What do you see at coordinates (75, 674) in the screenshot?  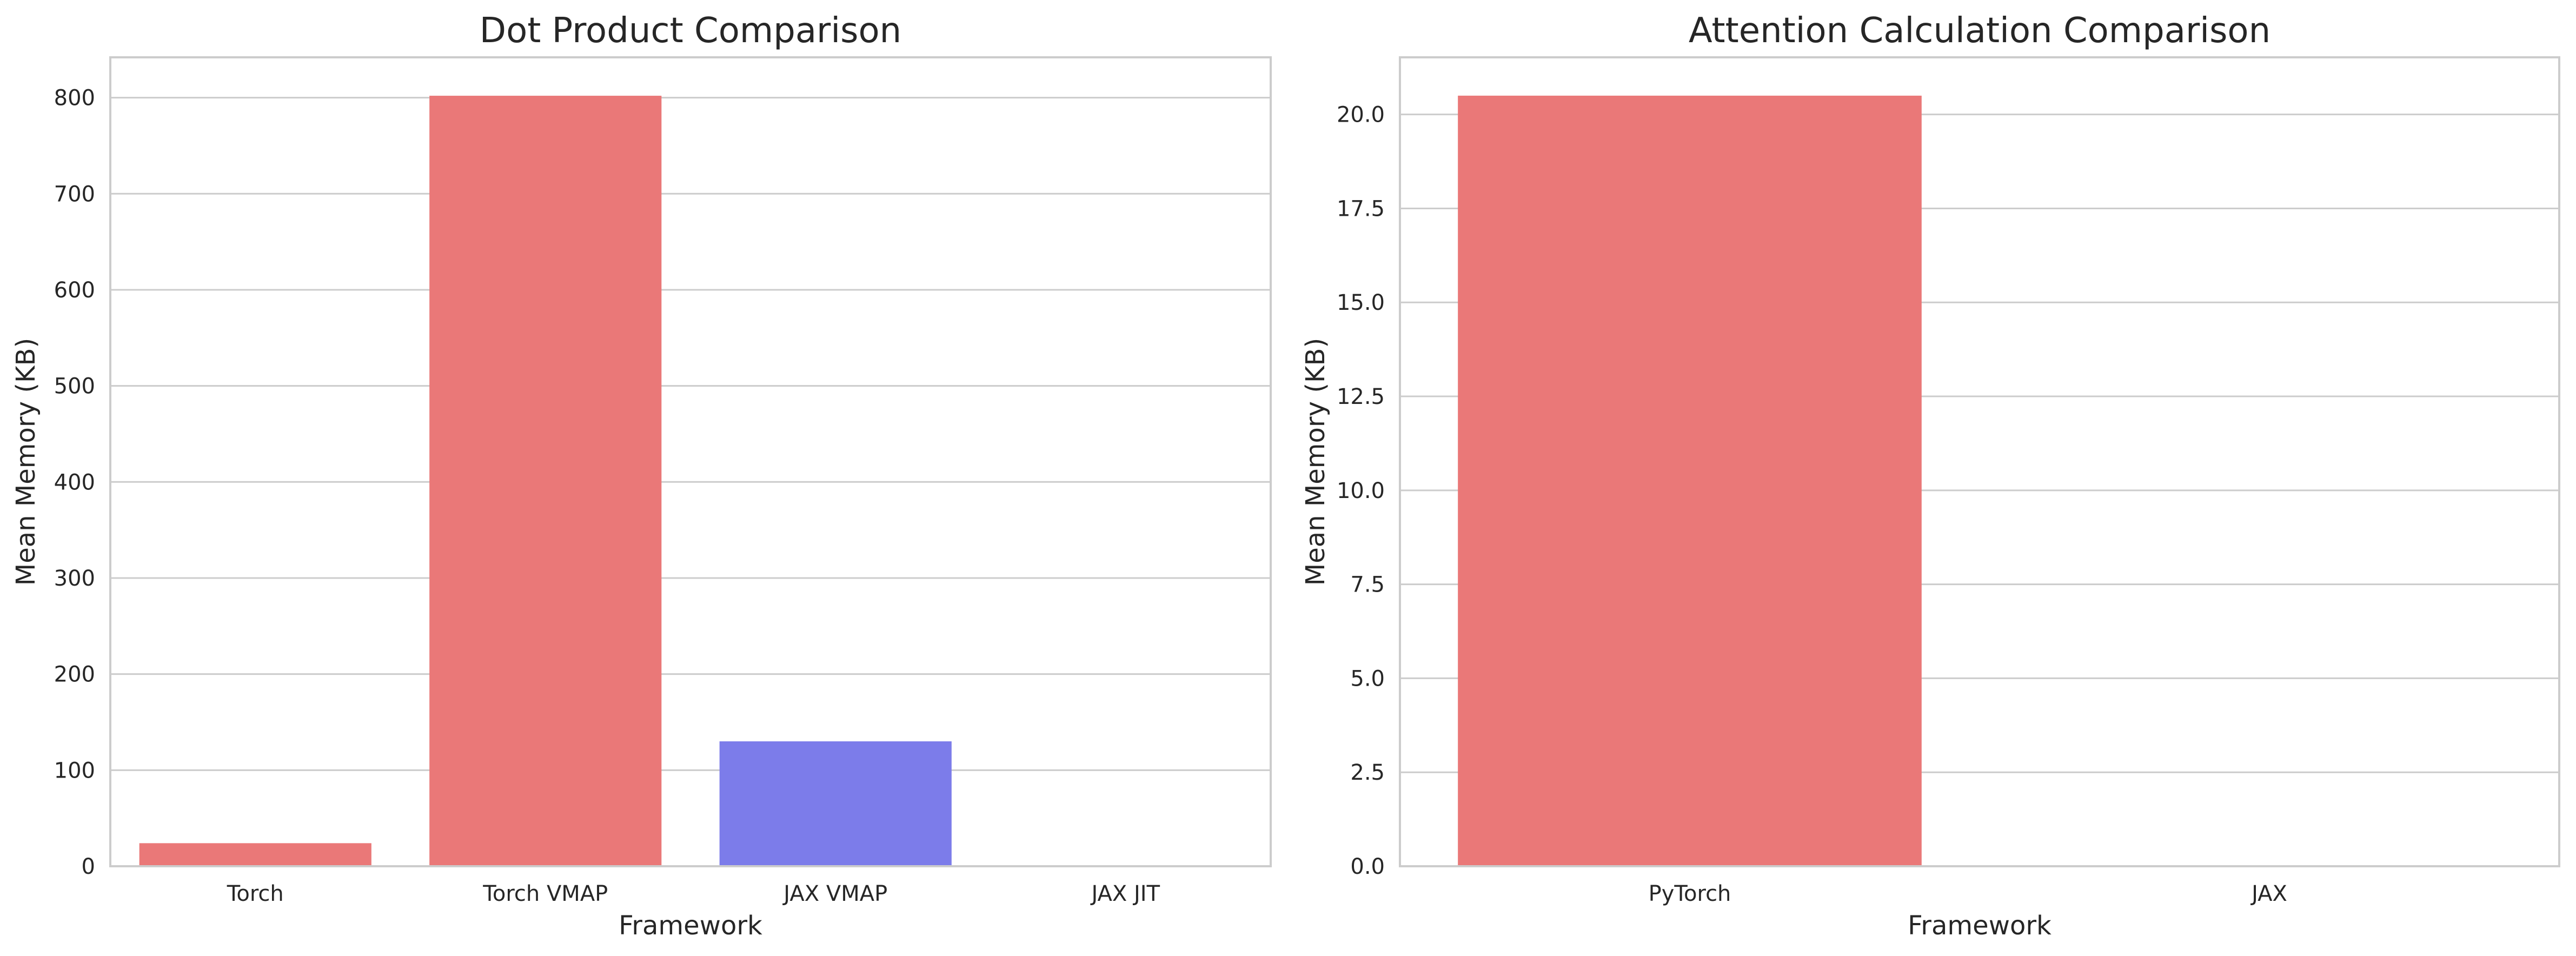 I see `y-tick-label: 200` at bounding box center [75, 674].